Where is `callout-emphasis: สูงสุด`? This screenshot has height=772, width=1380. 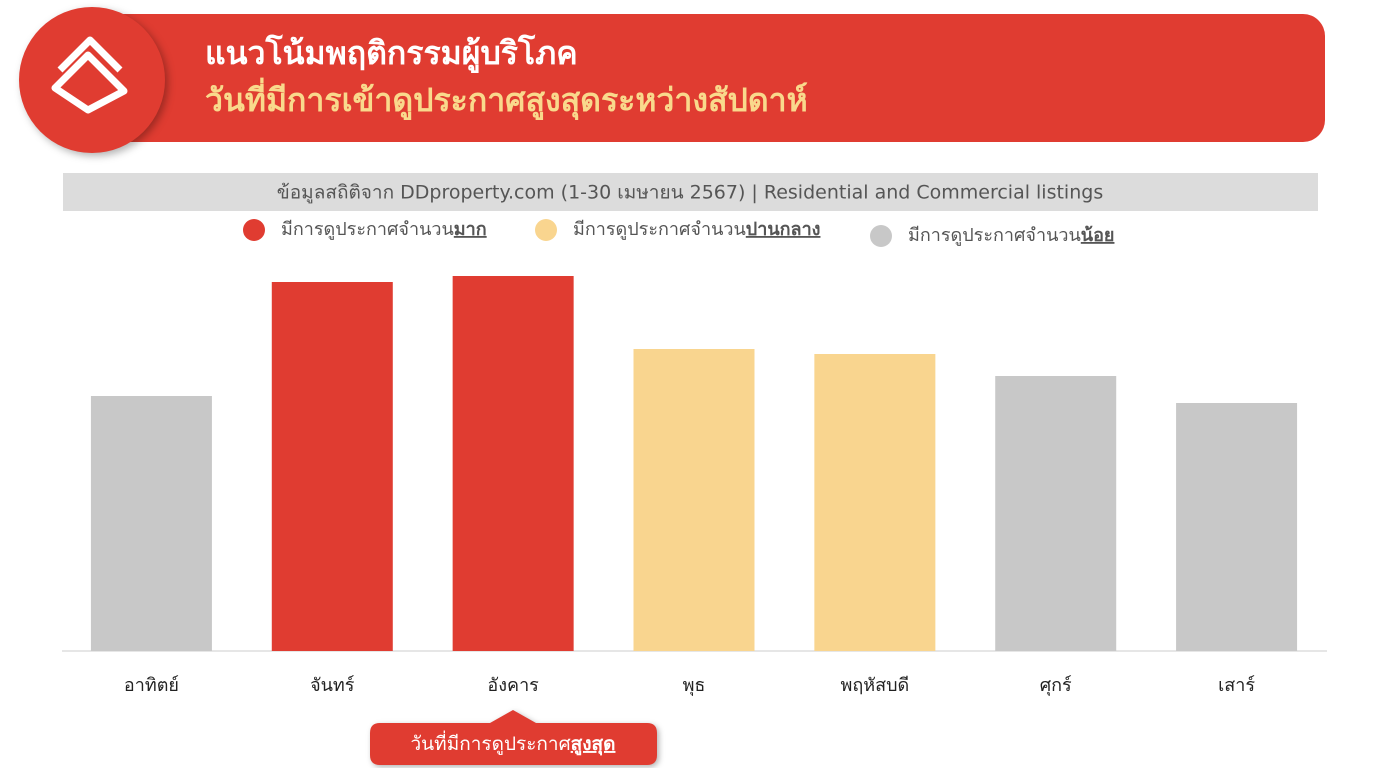
callout-emphasis: สูงสุด is located at coordinates (593, 744).